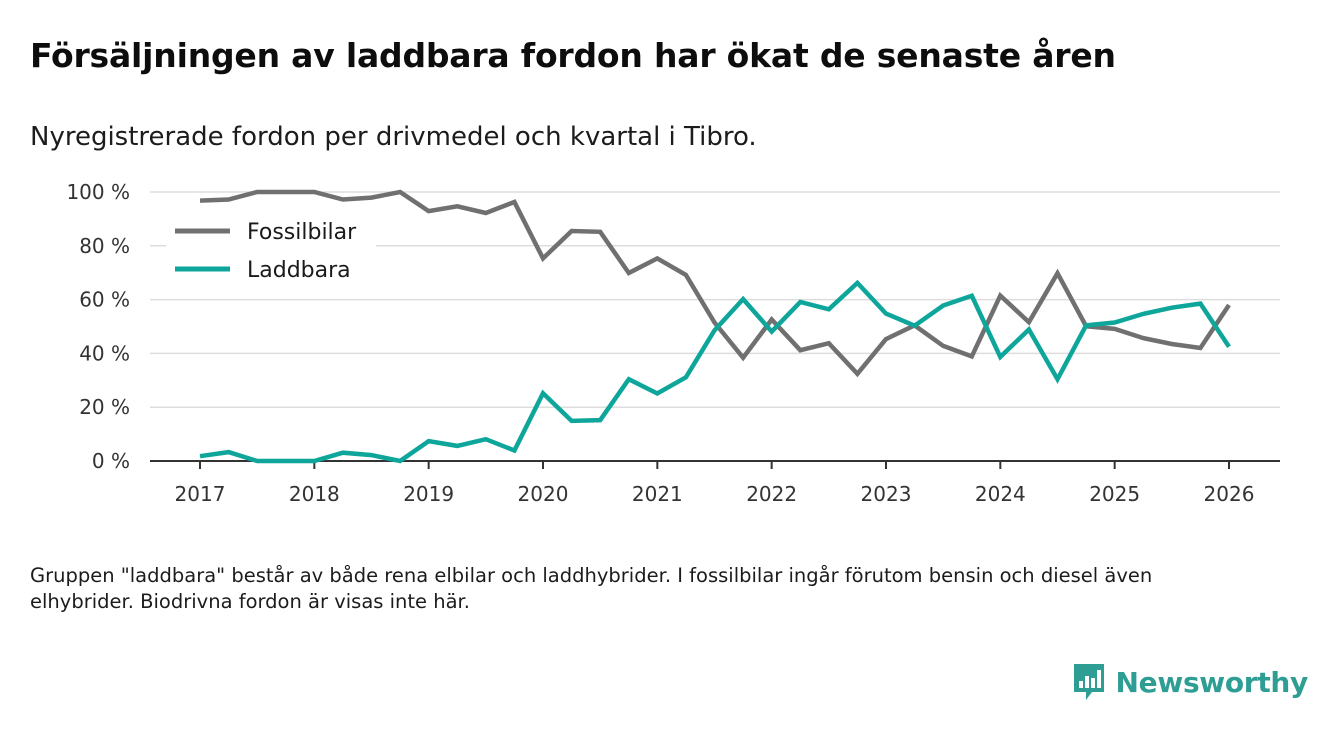  Describe the element at coordinates (104, 246) in the screenshot. I see `y-tick-label: 80 %` at that location.